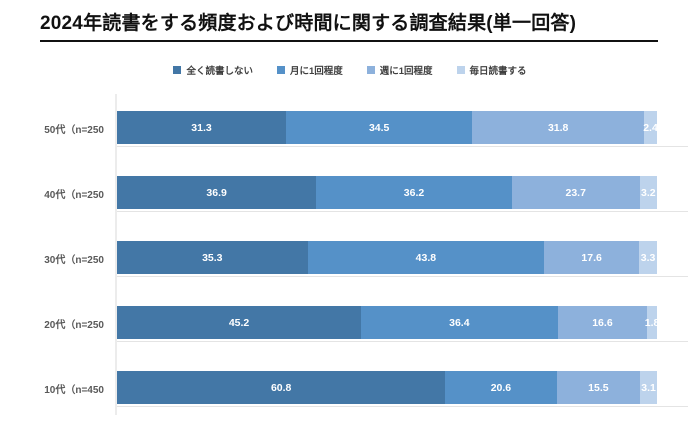 This screenshot has width=700, height=433. I want to click on bar-segment: 35.3, so click(212, 257).